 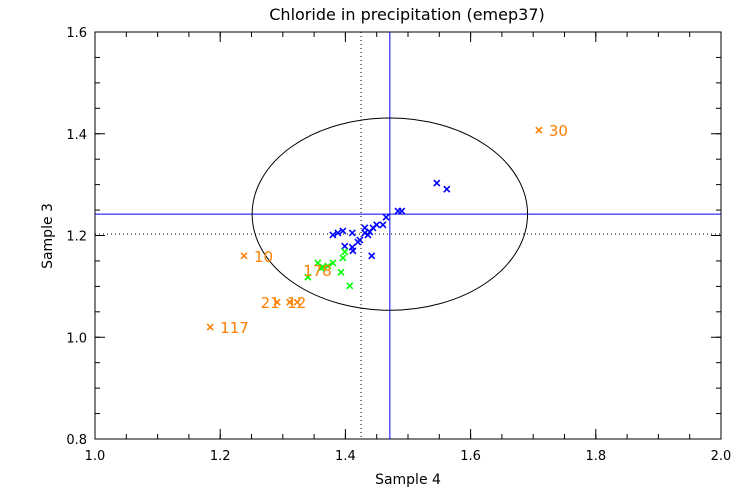 What do you see at coordinates (95, 456) in the screenshot?
I see `x-tick-label: 1.0` at bounding box center [95, 456].